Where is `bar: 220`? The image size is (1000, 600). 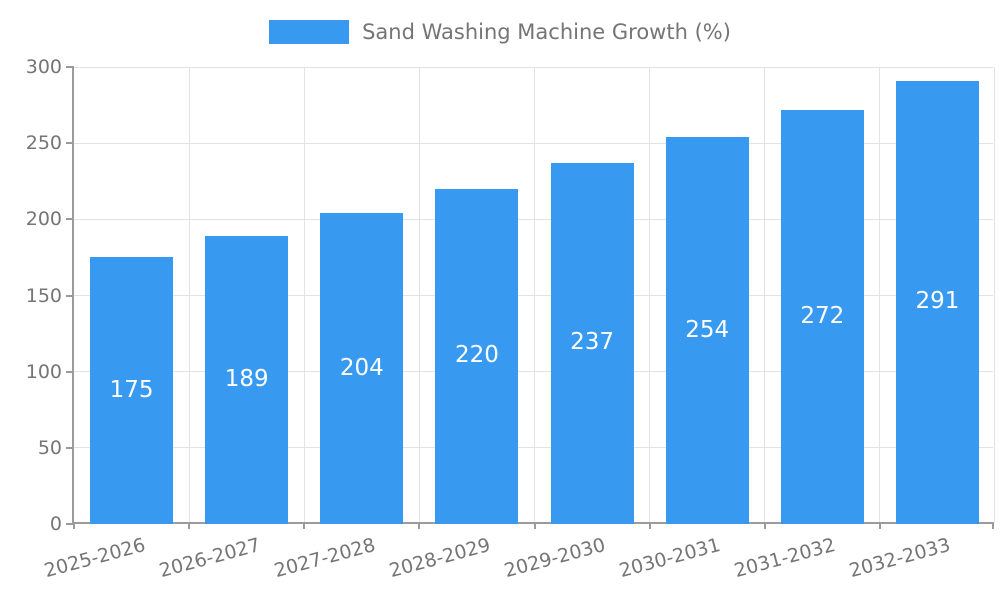 bar: 220 is located at coordinates (477, 356).